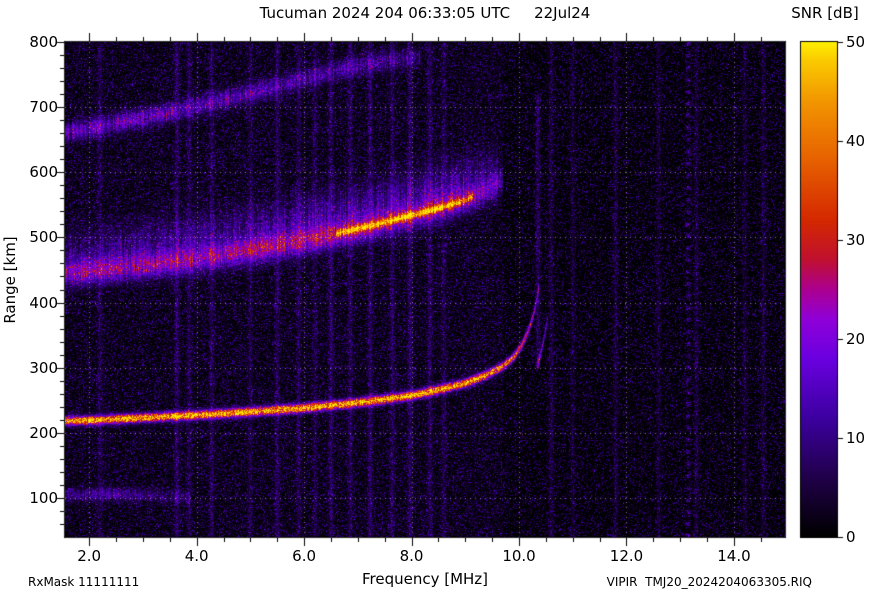 The image size is (874, 595). What do you see at coordinates (856, 438) in the screenshot?
I see `colorbar-tick-label: 10` at bounding box center [856, 438].